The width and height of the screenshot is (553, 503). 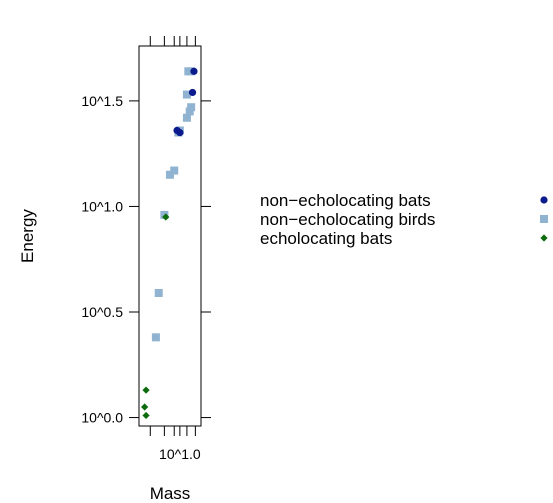 I want to click on x-tick-label: 10^1.0, so click(x=180, y=454).